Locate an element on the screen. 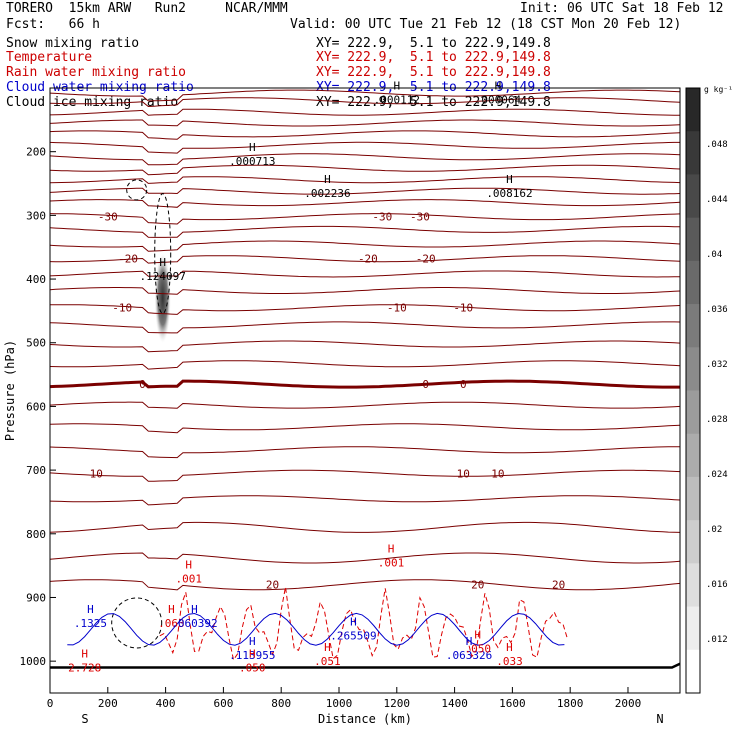 This screenshot has height=740, width=740. colorbar-frame is located at coordinates (693, 390).